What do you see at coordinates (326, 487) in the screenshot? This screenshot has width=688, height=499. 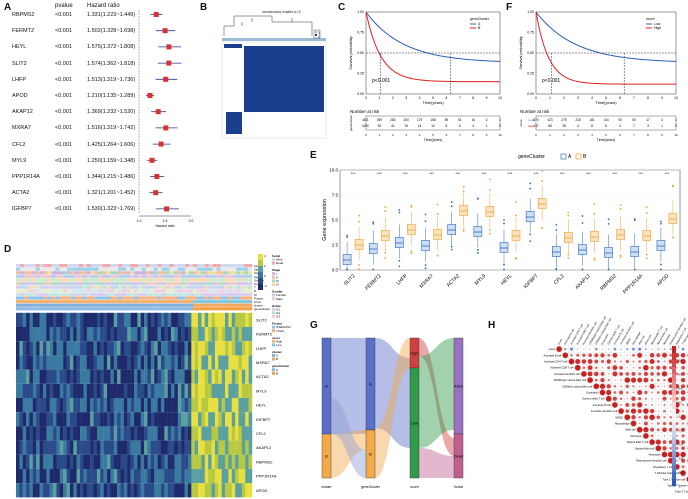 I see `sankey-axis-label: cluster` at bounding box center [326, 487].